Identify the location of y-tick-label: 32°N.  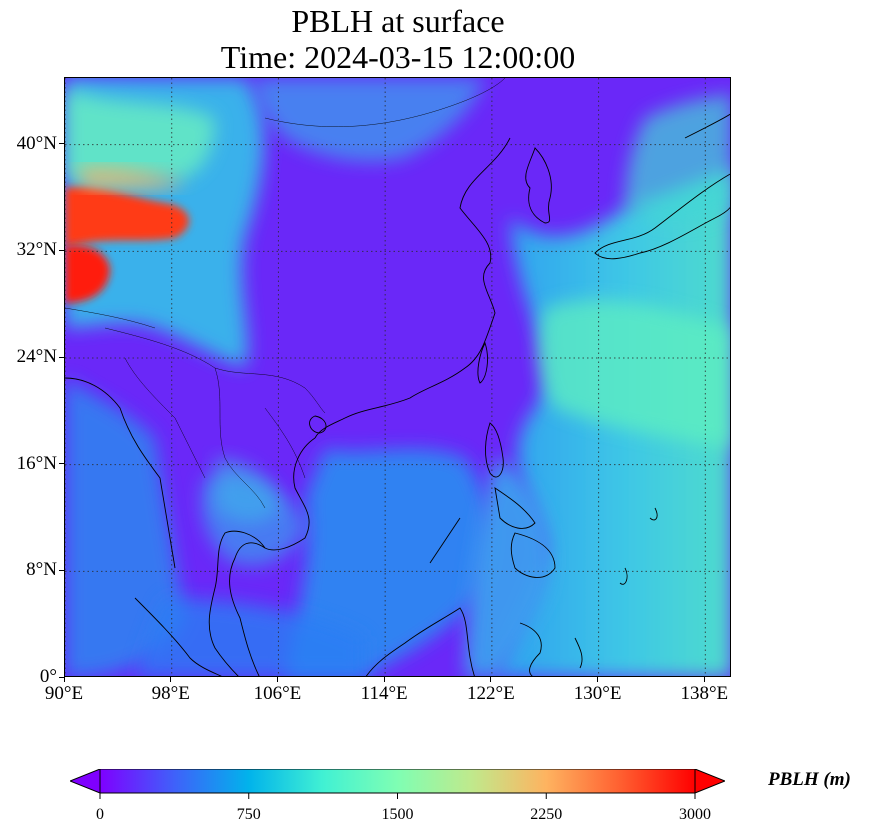
(36, 250).